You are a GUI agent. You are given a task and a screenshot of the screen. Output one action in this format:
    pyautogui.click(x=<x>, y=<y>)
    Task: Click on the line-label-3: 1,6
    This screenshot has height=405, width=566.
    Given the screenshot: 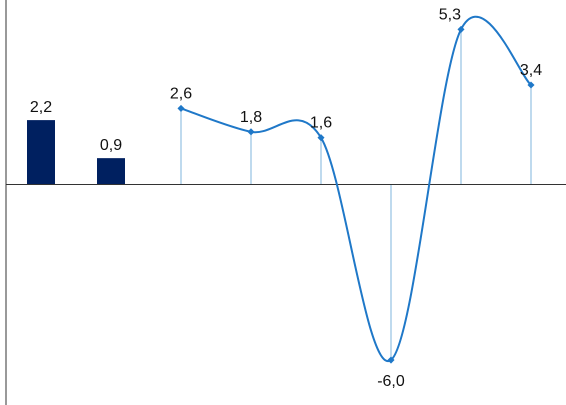 What is the action you would take?
    pyautogui.click(x=321, y=123)
    